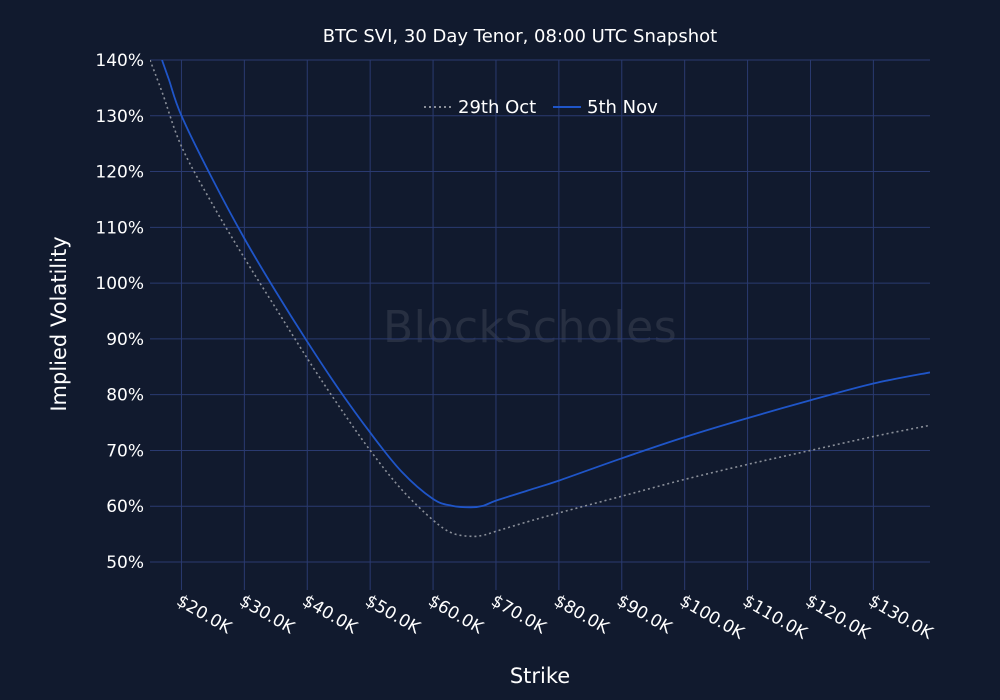 The image size is (1000, 700). Describe the element at coordinates (204, 615) in the screenshot. I see `x-tick-label: $20.0K` at that location.